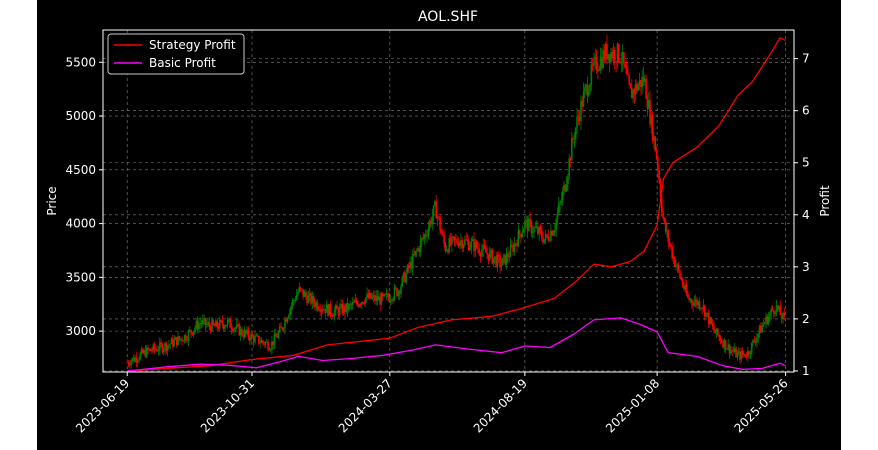  I want to click on y2-tick-label: 3, so click(806, 267).